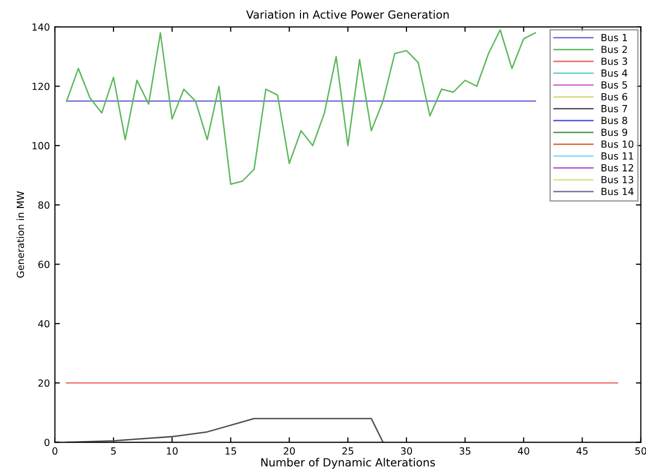 The width and height of the screenshot is (646, 472). I want to click on x-tick-label: 30, so click(406, 451).